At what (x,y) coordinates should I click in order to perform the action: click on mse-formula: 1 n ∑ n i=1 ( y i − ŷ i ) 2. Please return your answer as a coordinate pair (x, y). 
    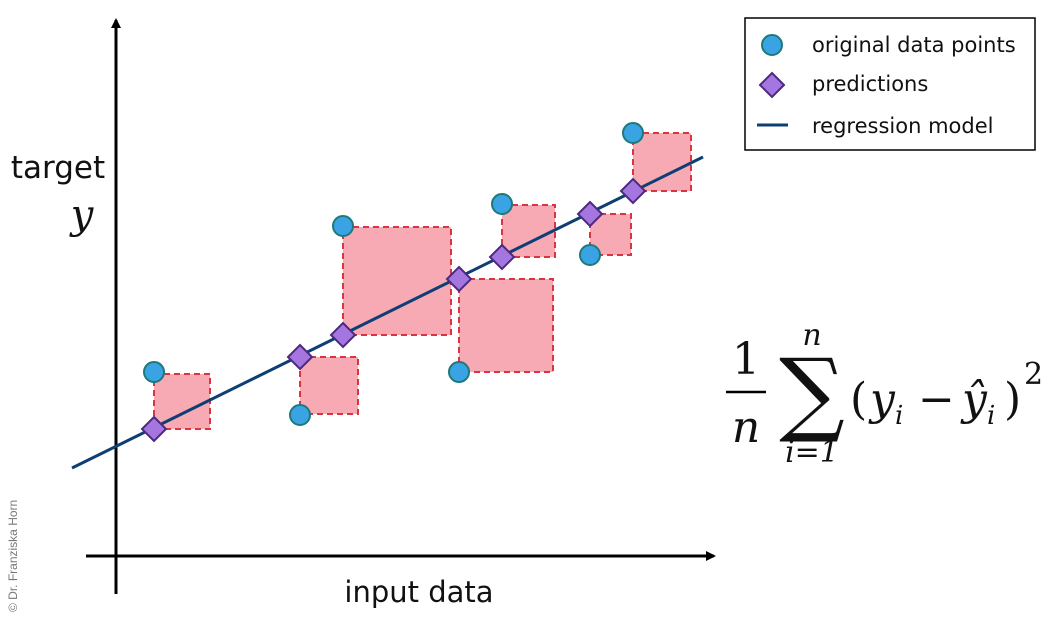
    Looking at the image, I should click on (884, 394).